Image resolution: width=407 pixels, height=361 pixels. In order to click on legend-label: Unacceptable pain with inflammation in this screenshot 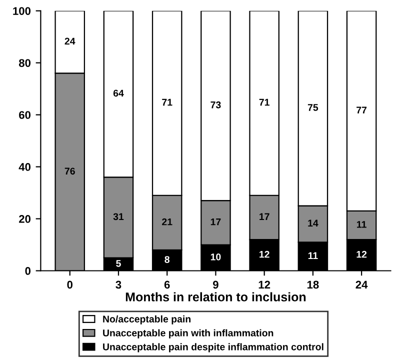, I will do `click(188, 333)`.